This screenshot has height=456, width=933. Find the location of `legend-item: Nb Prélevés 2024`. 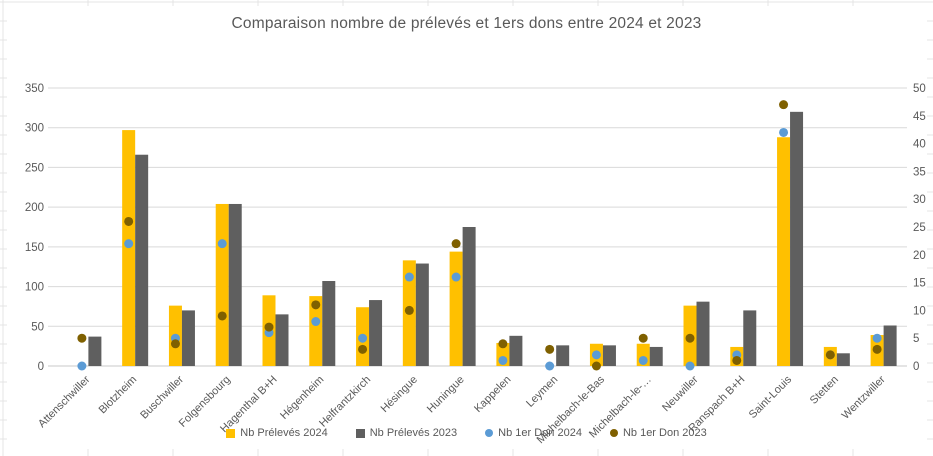

legend-item: Nb Prélevés 2024 is located at coordinates (277, 433).